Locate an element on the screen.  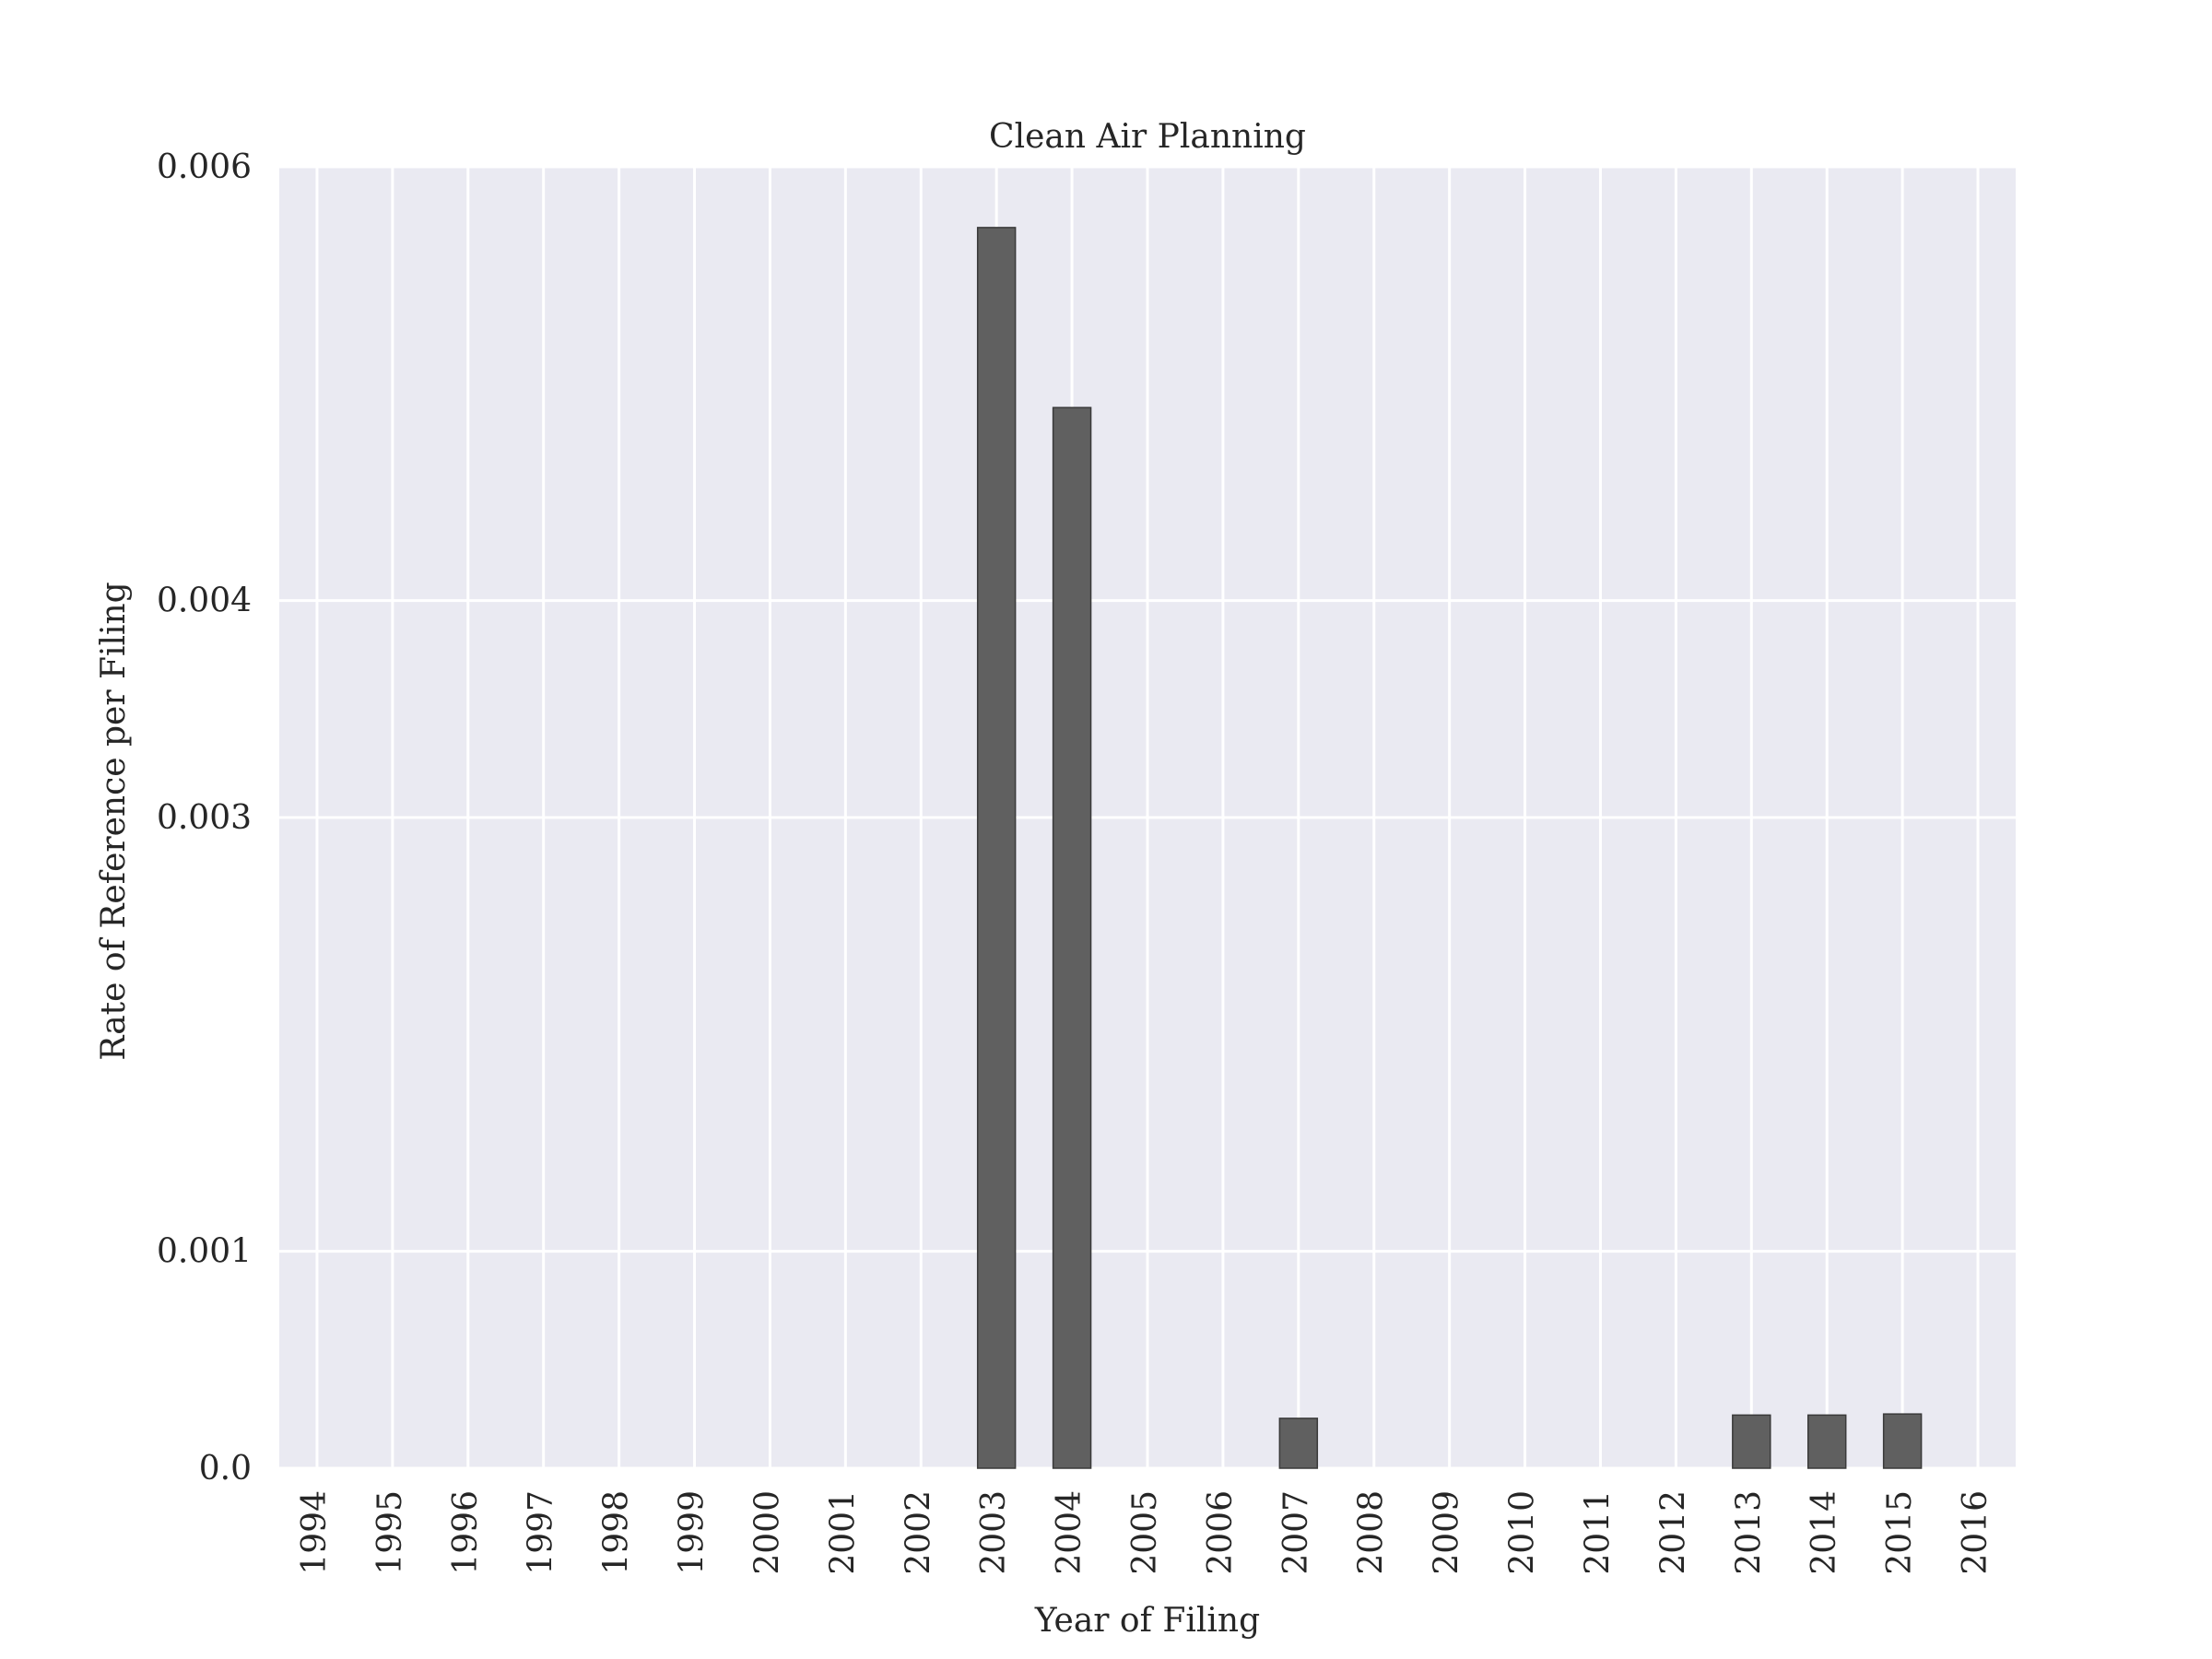
bar-2015 is located at coordinates (1902, 1441).